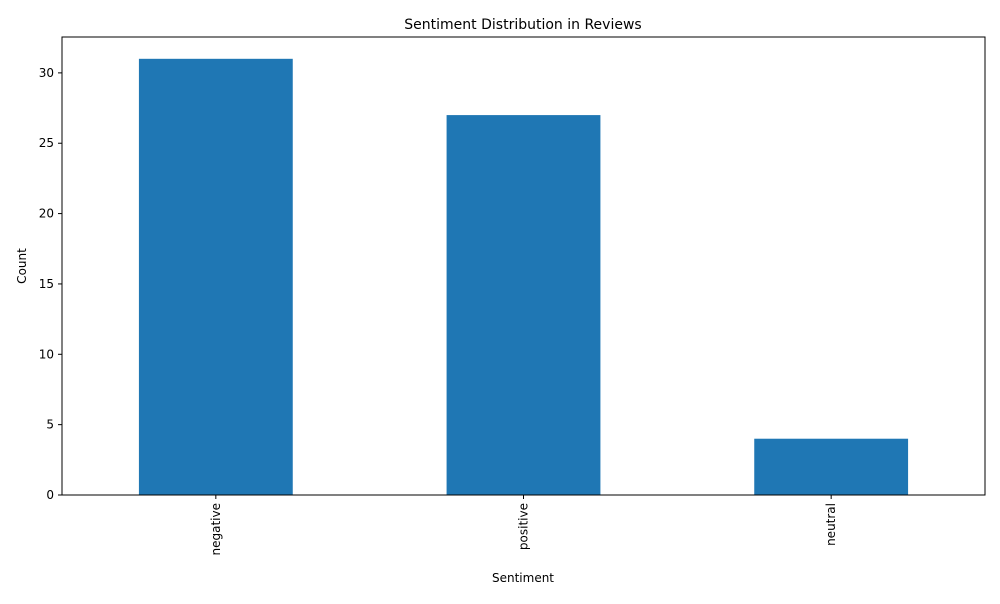 The width and height of the screenshot is (1000, 604). I want to click on x-tick-label: negative, so click(216, 529).